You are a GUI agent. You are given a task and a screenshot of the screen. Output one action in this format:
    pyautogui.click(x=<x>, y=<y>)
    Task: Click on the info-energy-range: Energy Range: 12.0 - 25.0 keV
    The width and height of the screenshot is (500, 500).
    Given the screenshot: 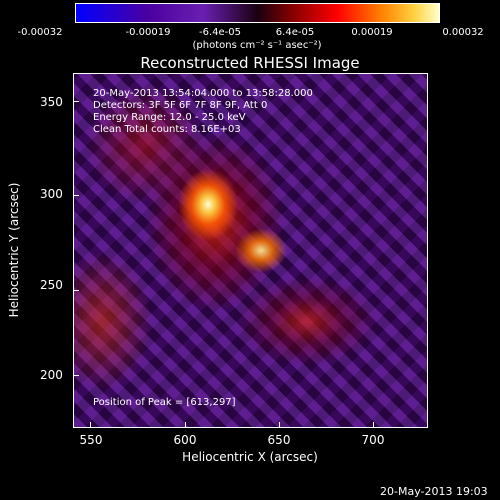 What is the action you would take?
    pyautogui.click(x=169, y=117)
    